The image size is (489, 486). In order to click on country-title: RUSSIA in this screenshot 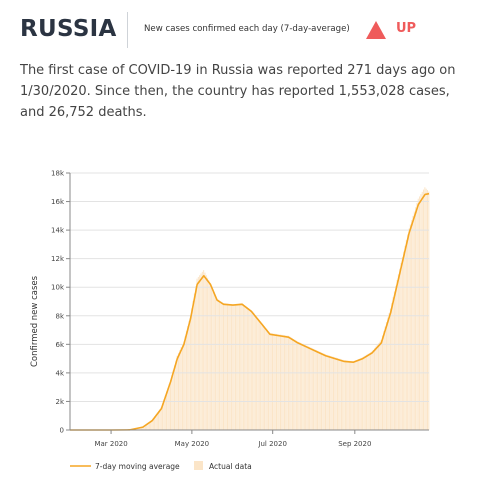, I will do `click(68, 29)`.